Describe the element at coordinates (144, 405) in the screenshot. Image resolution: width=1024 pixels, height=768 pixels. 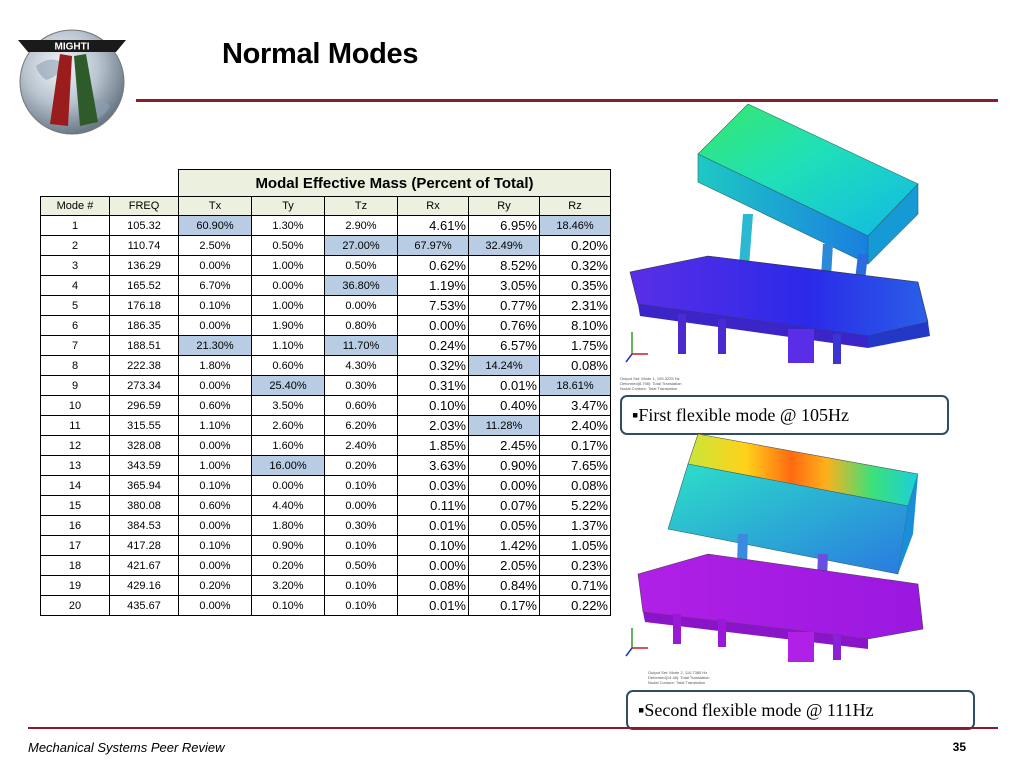
I see `table-cell: 296.59` at that location.